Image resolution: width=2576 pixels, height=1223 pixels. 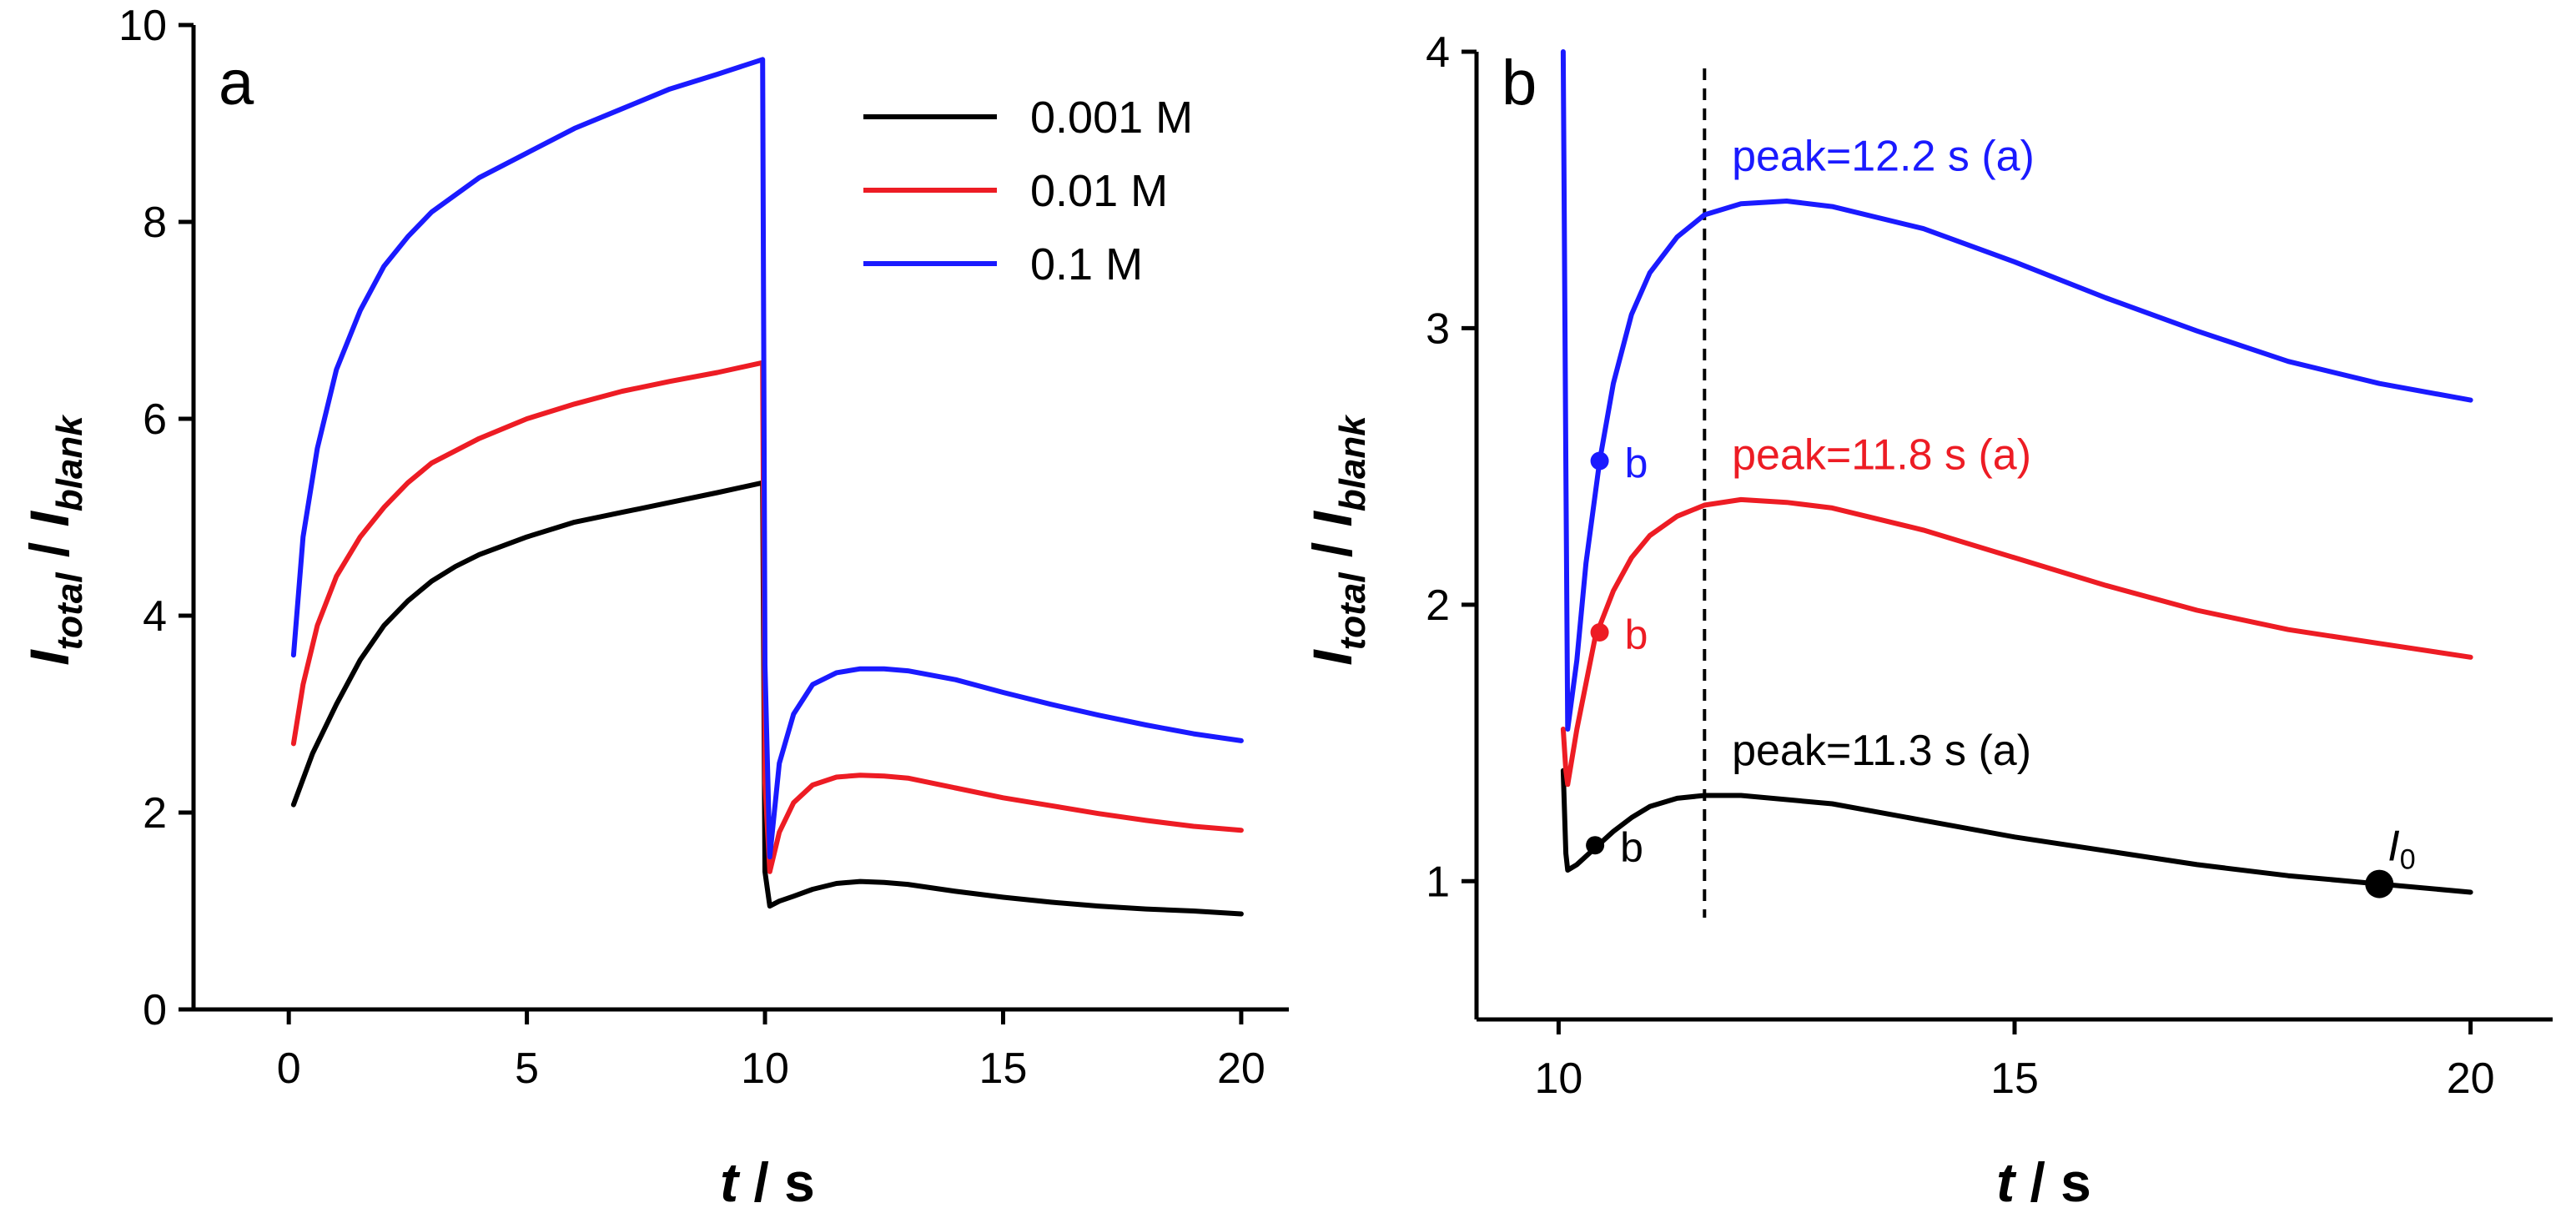 I want to click on panel-a-y-tick-label: 4, so click(x=155, y=616).